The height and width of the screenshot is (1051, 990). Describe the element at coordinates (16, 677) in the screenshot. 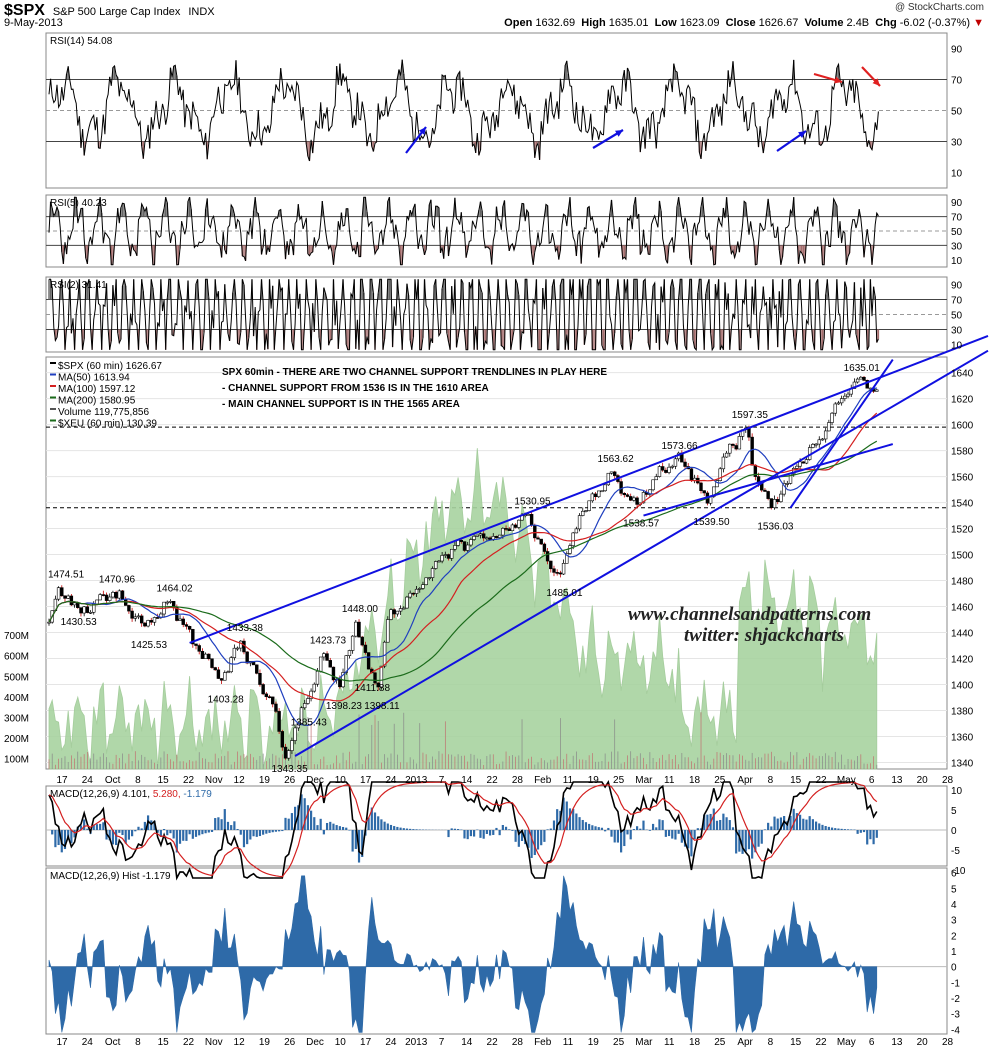

I see `volume-tick: 500M` at that location.